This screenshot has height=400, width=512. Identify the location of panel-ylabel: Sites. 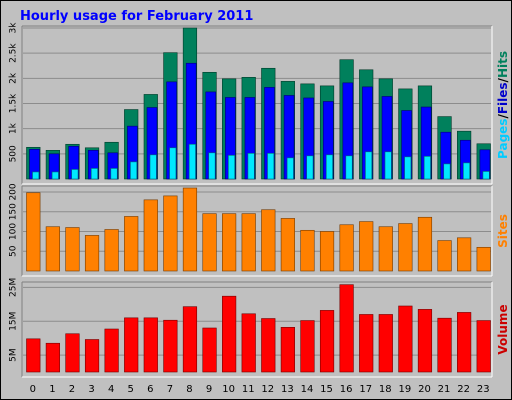
(503, 231).